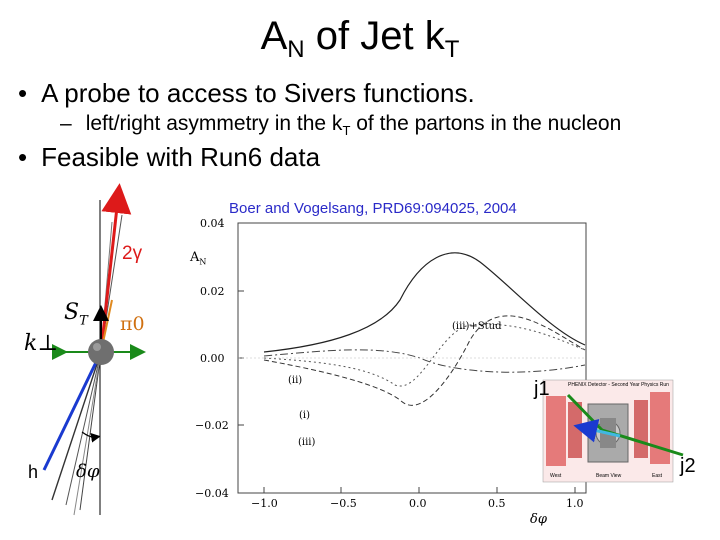 The width and height of the screenshot is (720, 540). I want to click on detector-west: West, so click(556, 476).